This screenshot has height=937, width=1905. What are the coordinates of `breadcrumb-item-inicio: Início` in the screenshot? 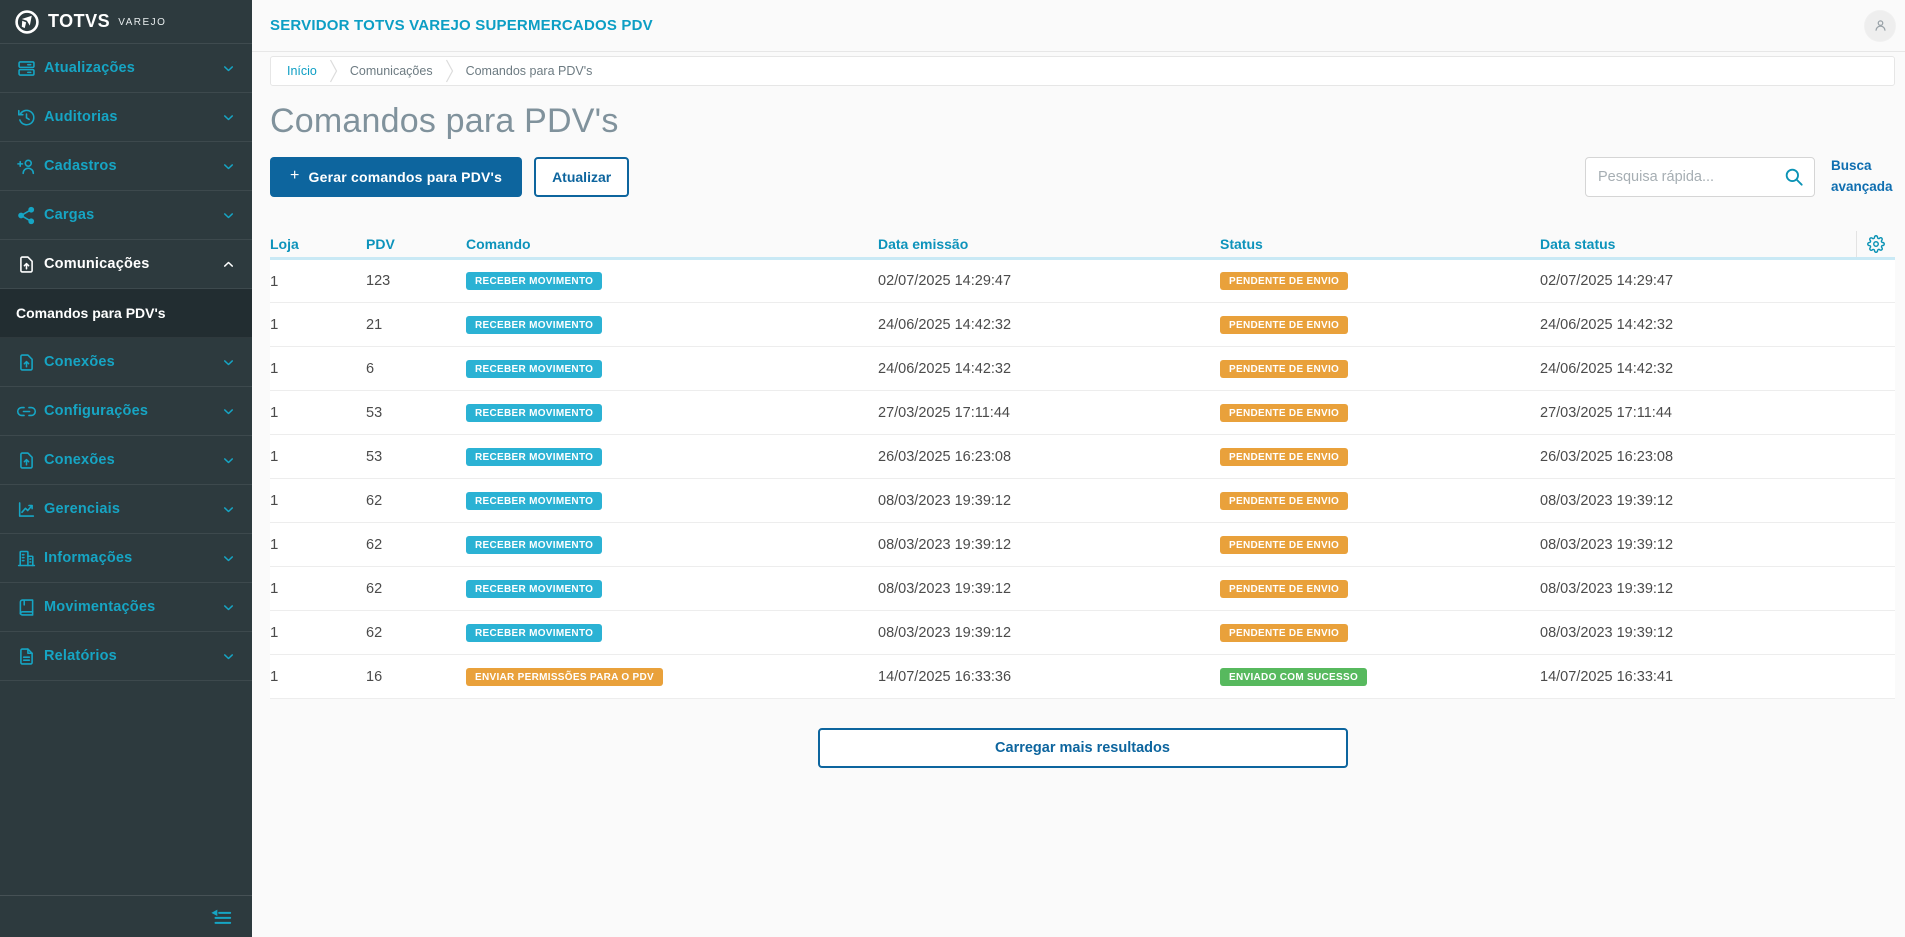 It's located at (302, 71).